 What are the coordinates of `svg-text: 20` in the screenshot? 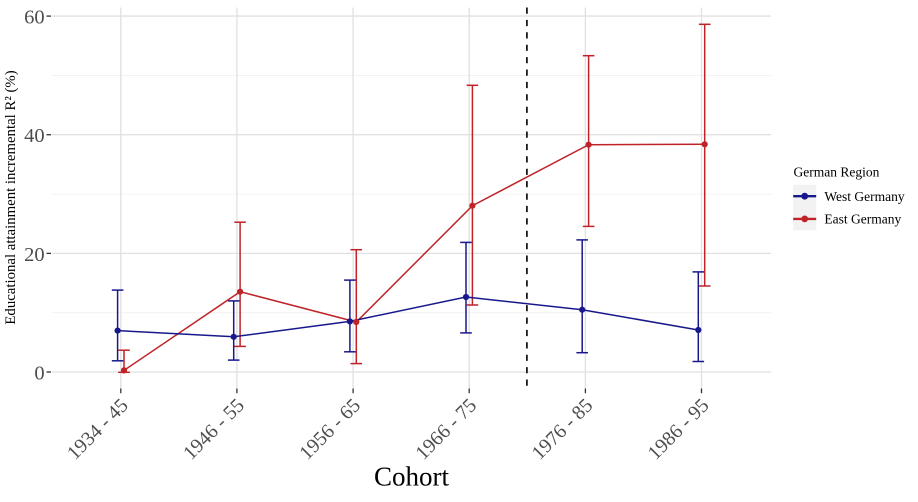 It's located at (34, 255).